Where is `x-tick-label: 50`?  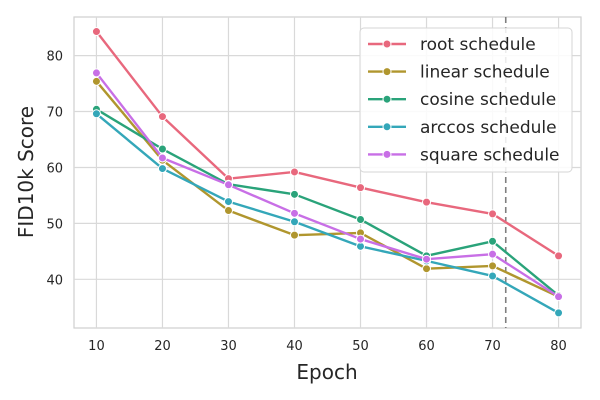
x-tick-label: 50 is located at coordinates (360, 346).